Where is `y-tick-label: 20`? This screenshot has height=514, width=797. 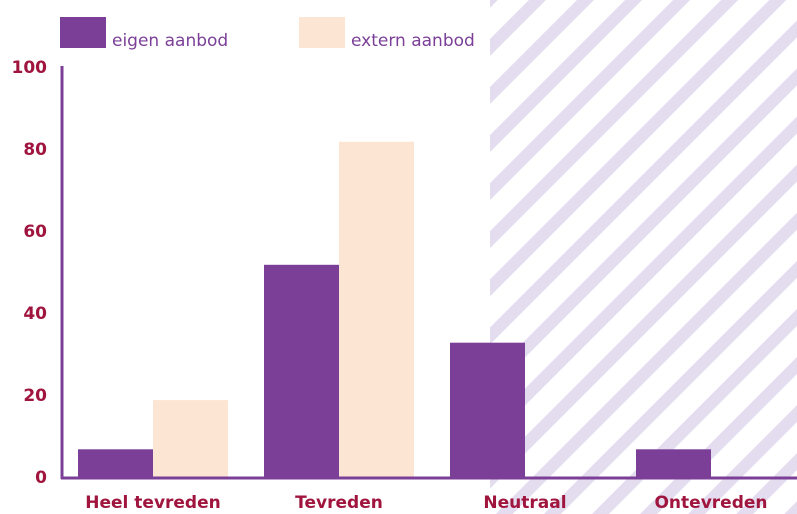
y-tick-label: 20 is located at coordinates (35, 396).